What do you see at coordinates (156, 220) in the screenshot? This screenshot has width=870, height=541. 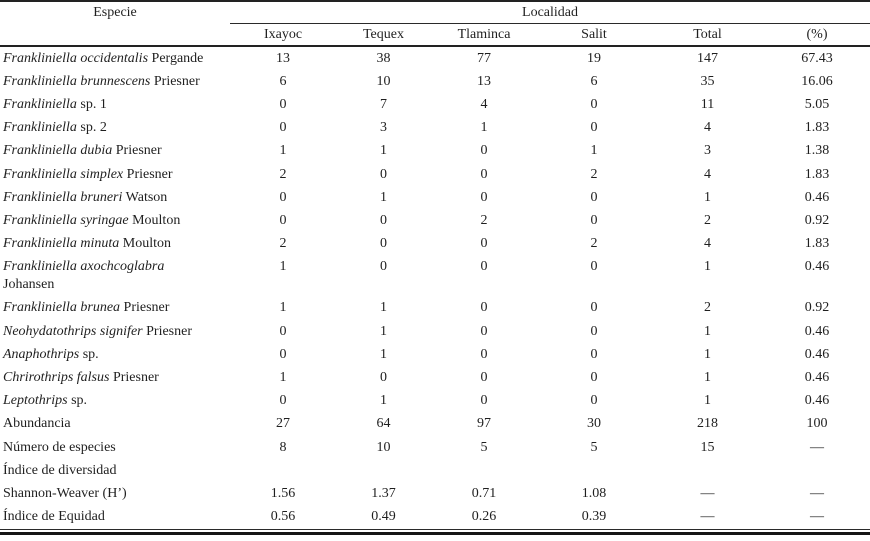 I see `species-name-regular: Moulton` at bounding box center [156, 220].